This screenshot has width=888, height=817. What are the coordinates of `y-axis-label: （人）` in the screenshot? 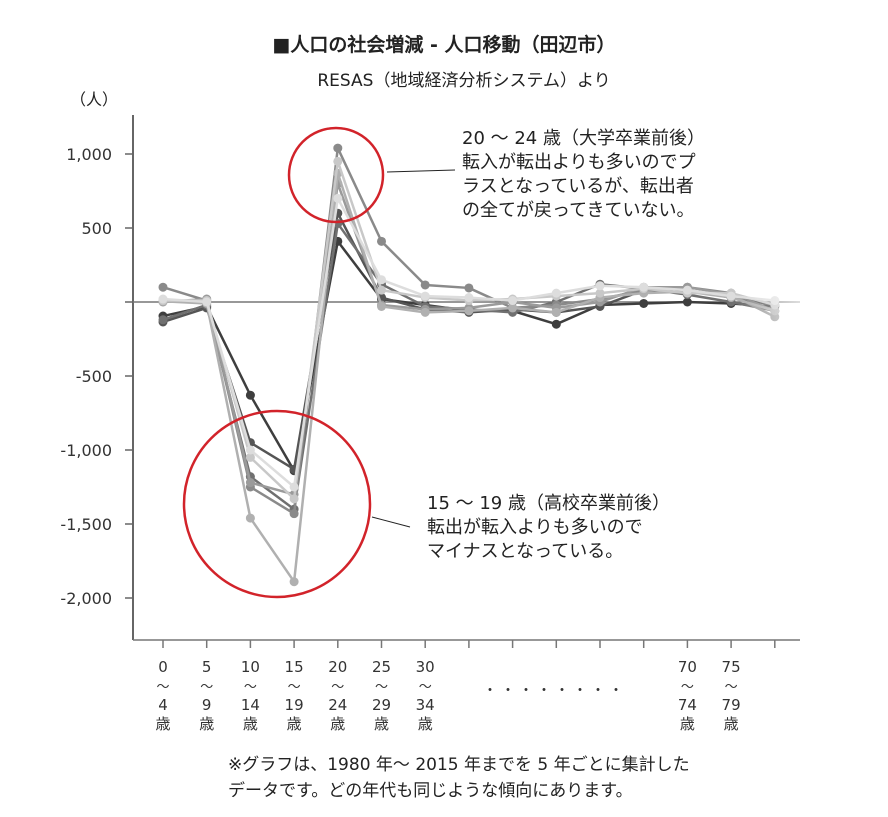 It's located at (94, 99).